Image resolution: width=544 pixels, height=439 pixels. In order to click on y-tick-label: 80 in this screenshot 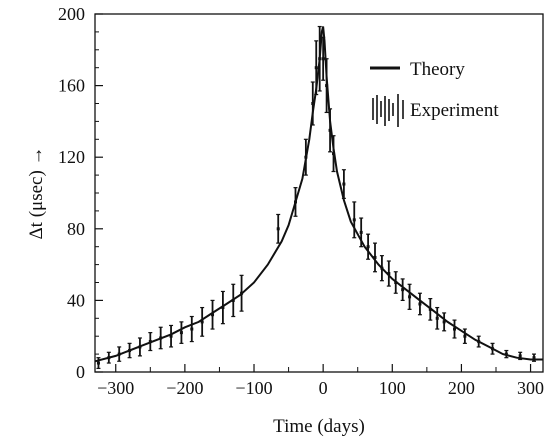, I will do `click(76, 229)`.